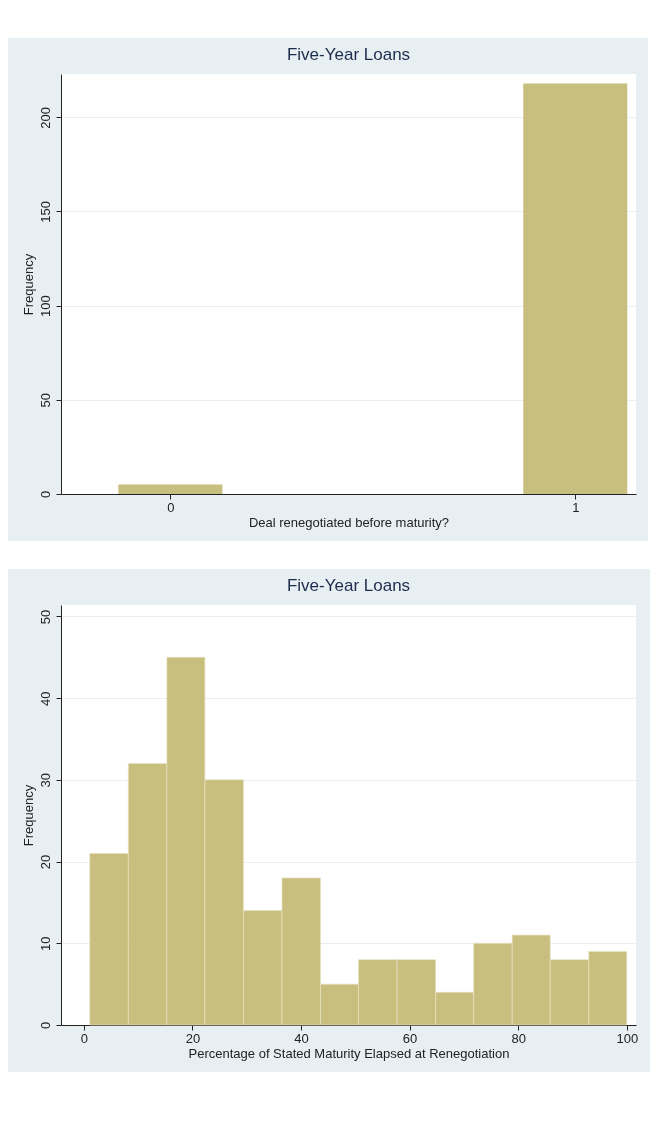 The height and width of the screenshot is (1140, 672). I want to click on y-tick-label: 20, so click(45, 862).